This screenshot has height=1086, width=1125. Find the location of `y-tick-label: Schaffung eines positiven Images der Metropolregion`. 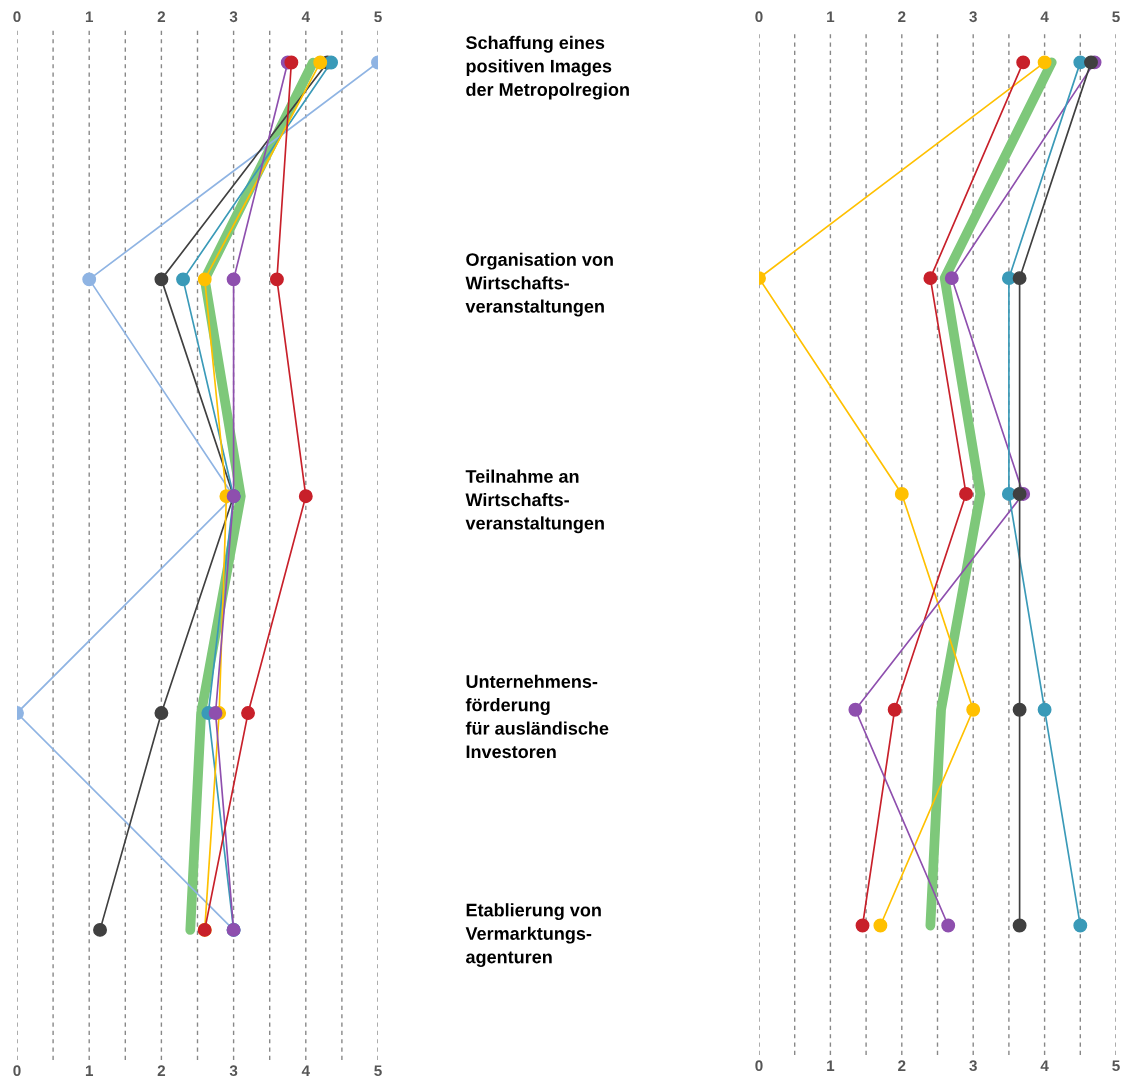

y-tick-label: Schaffung eines positiven Images der Metropolregion is located at coordinates (547, 67).